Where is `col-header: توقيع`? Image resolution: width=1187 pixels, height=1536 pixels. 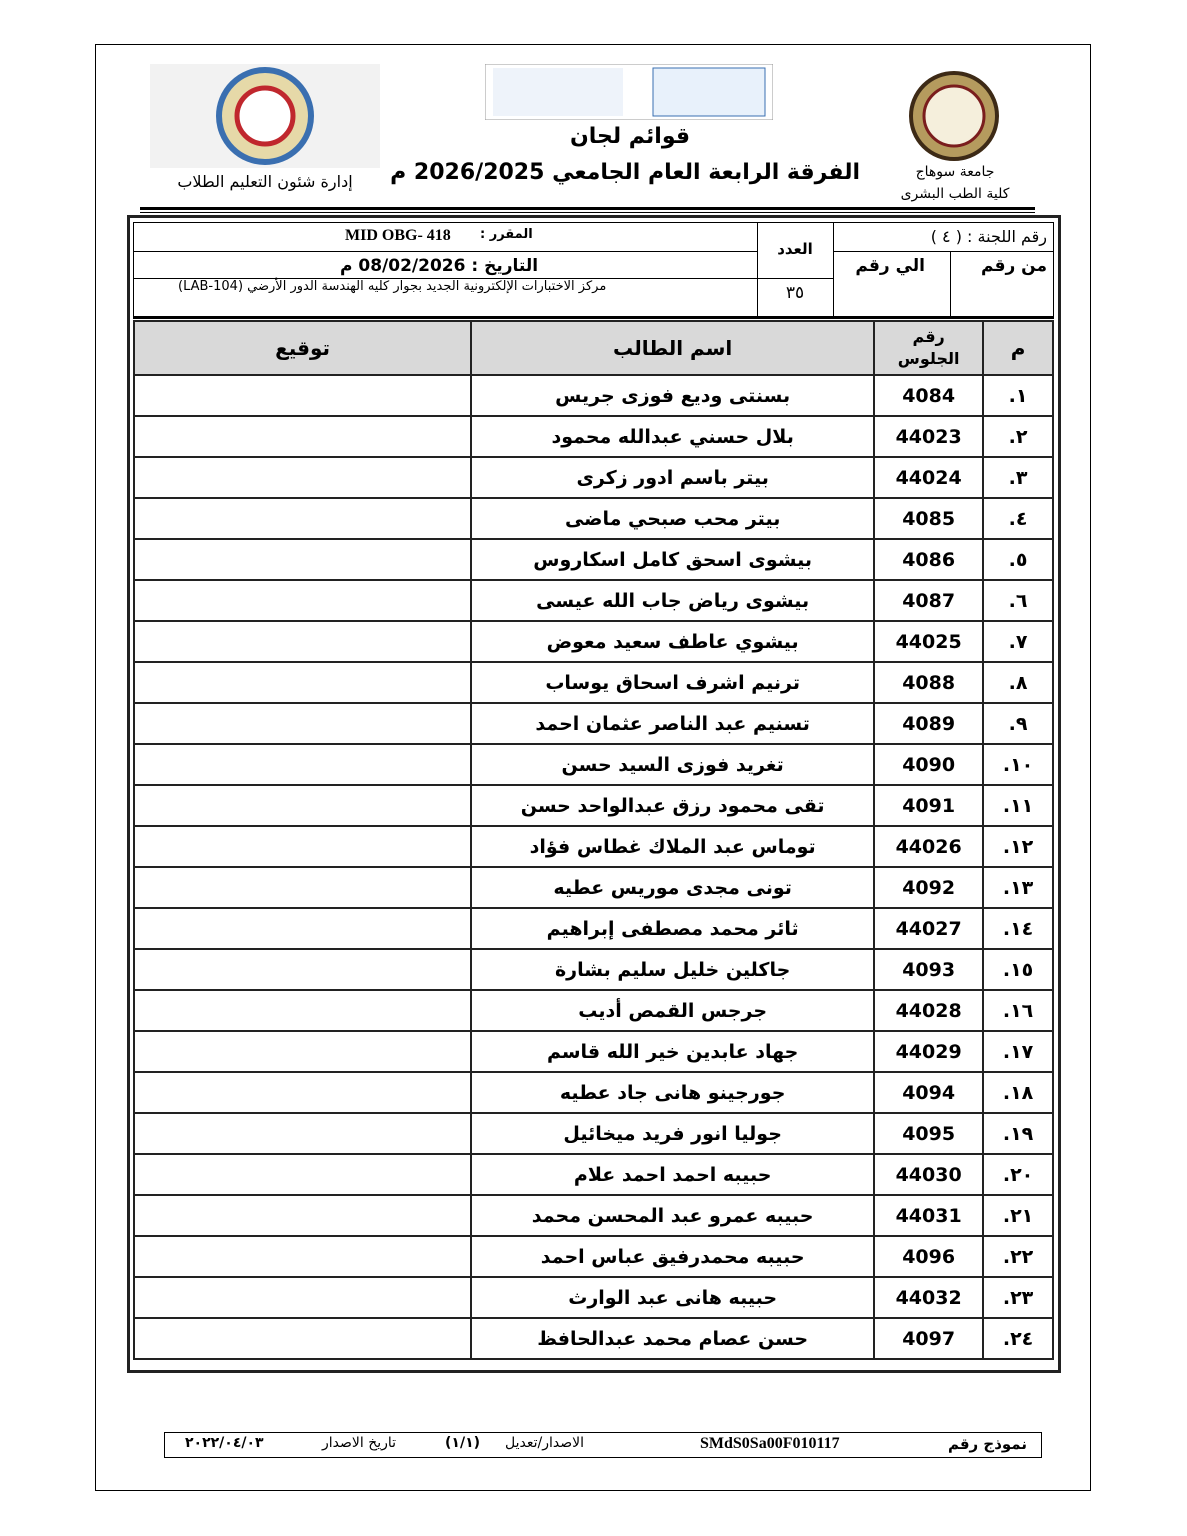 col-header: توقيع is located at coordinates (302, 348).